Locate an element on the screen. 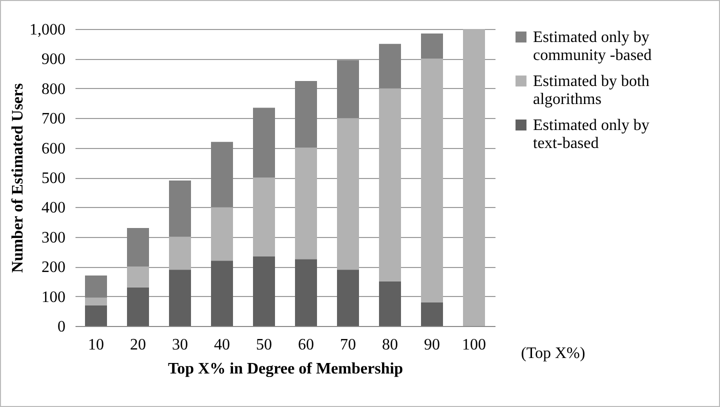  x-tick-label: 90 is located at coordinates (432, 345).